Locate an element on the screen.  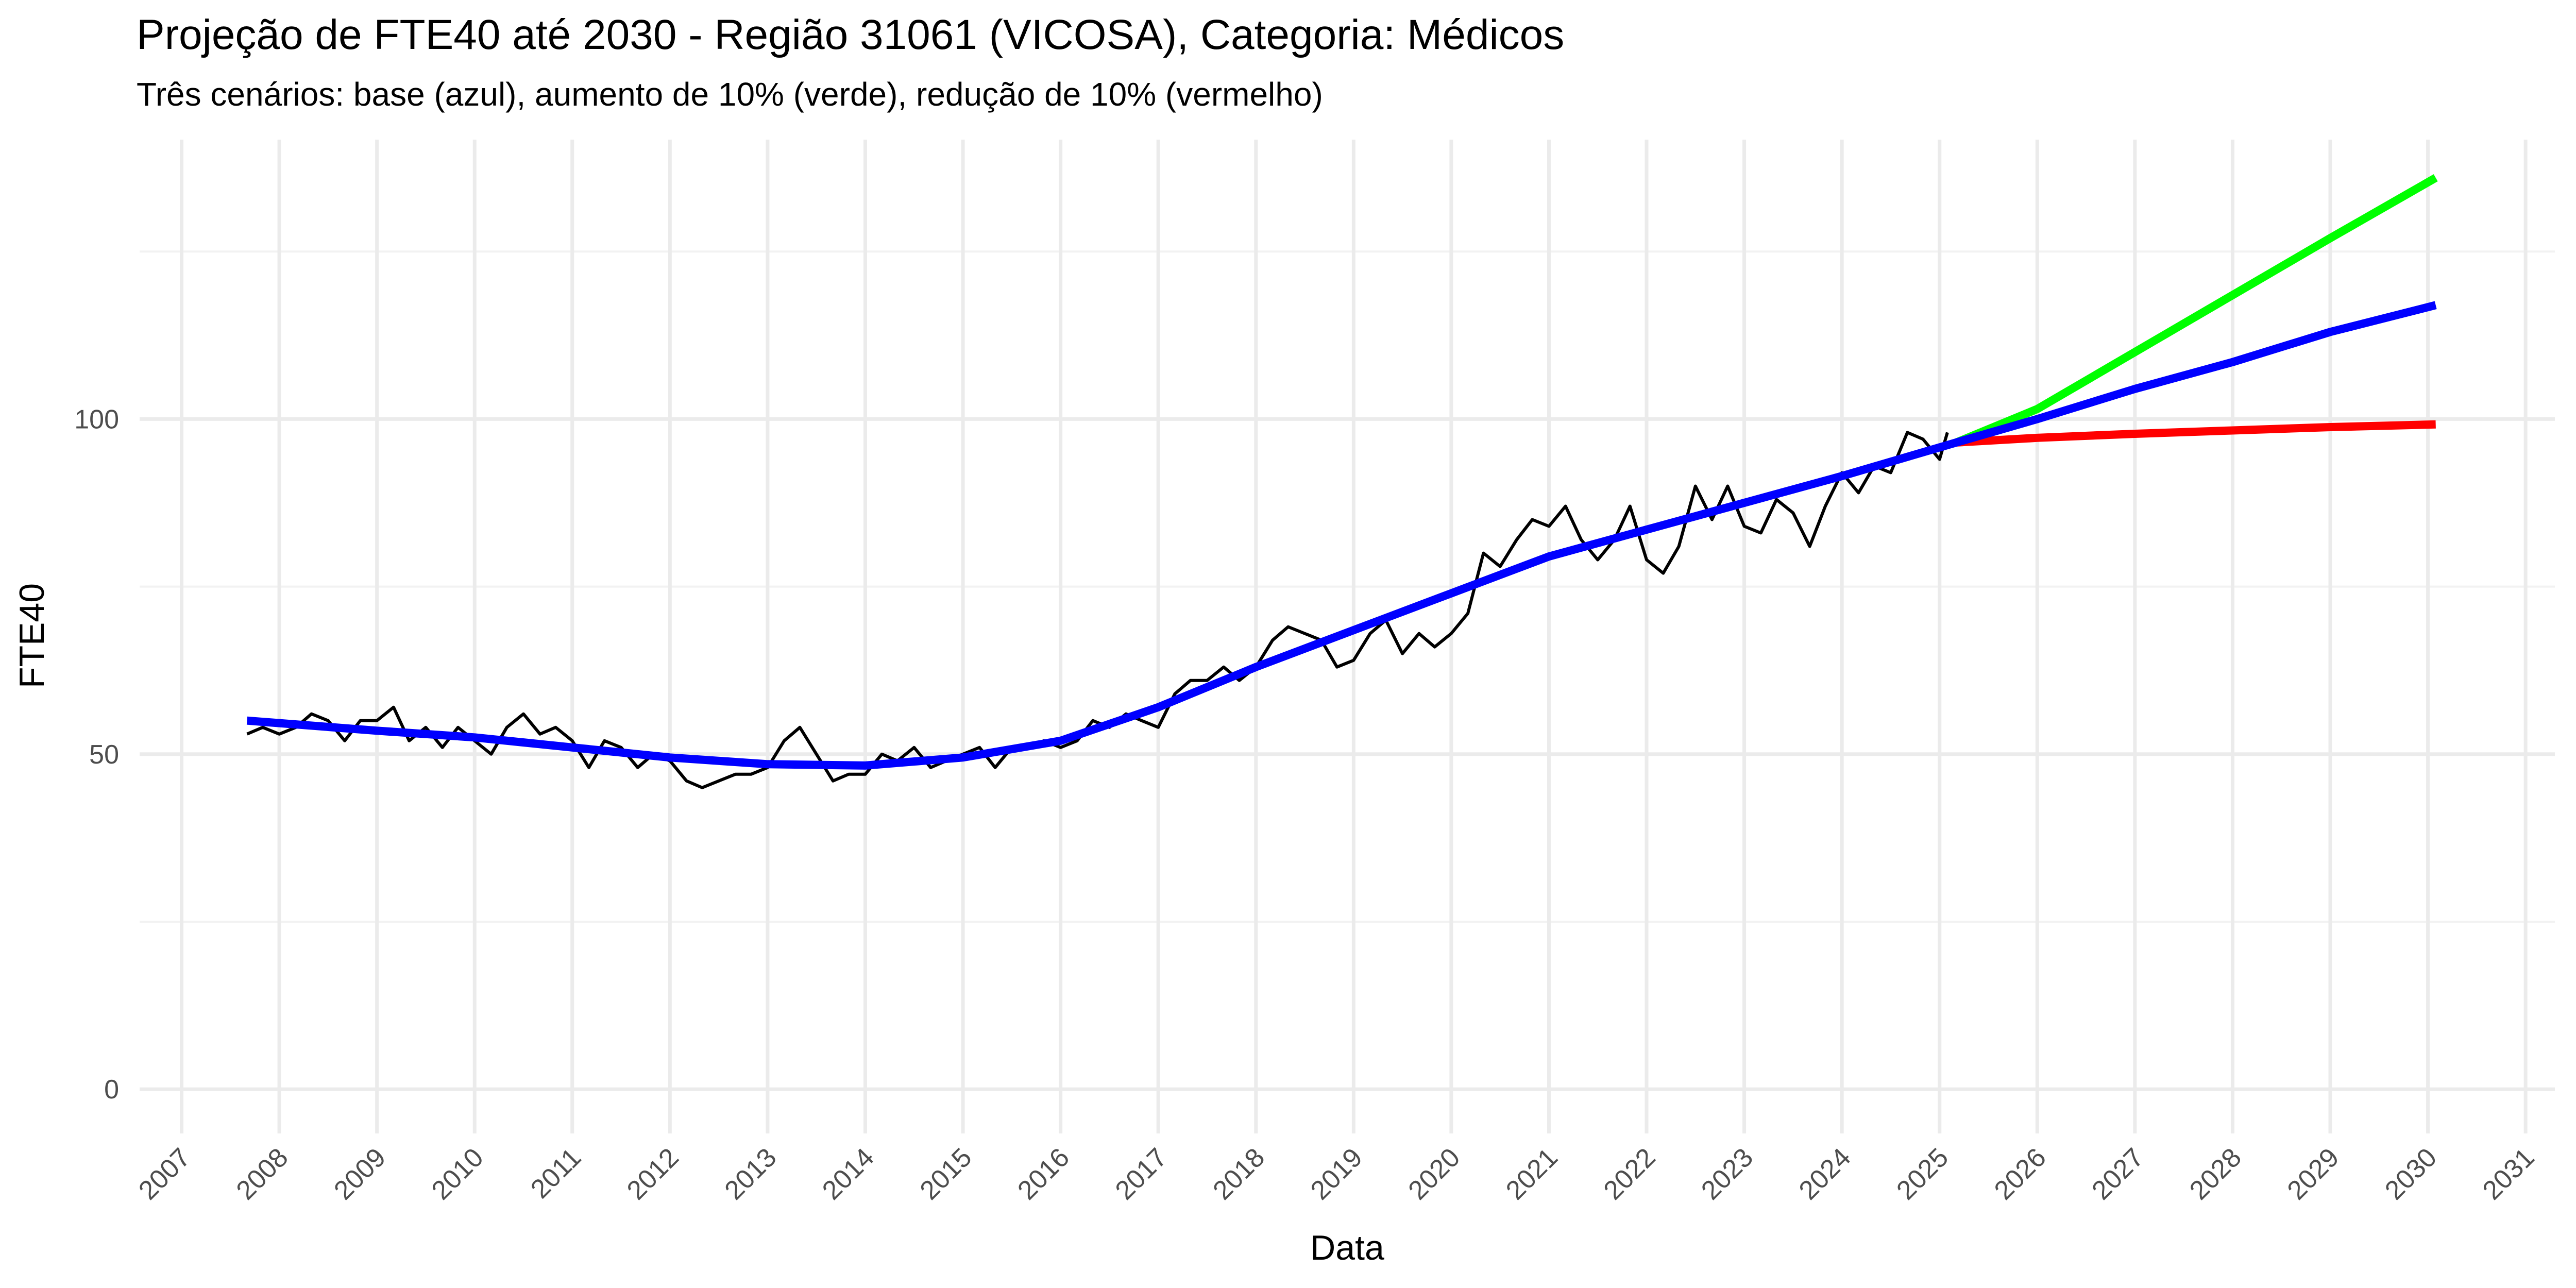
x-tick-label: 2017 is located at coordinates (1141, 1174).